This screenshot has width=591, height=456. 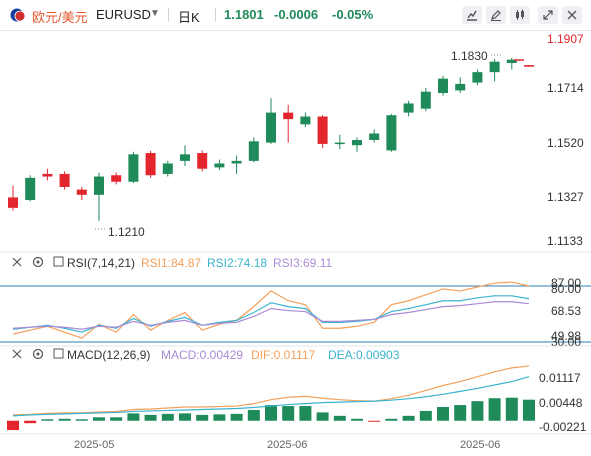 What do you see at coordinates (566, 336) in the screenshot?
I see `rsi-axis-50: 49.98` at bounding box center [566, 336].